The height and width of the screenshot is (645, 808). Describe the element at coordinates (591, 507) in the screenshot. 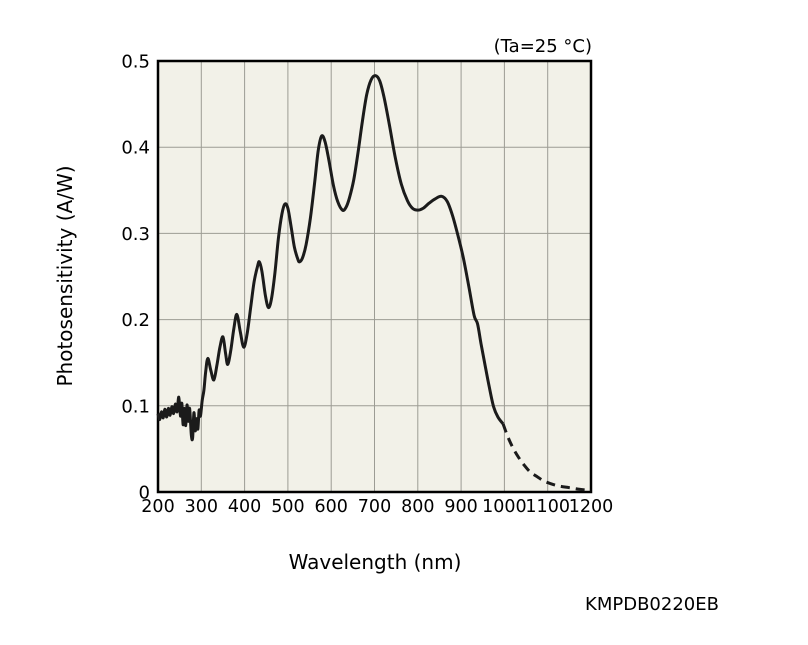

I see `x-tick-label: 1200` at that location.